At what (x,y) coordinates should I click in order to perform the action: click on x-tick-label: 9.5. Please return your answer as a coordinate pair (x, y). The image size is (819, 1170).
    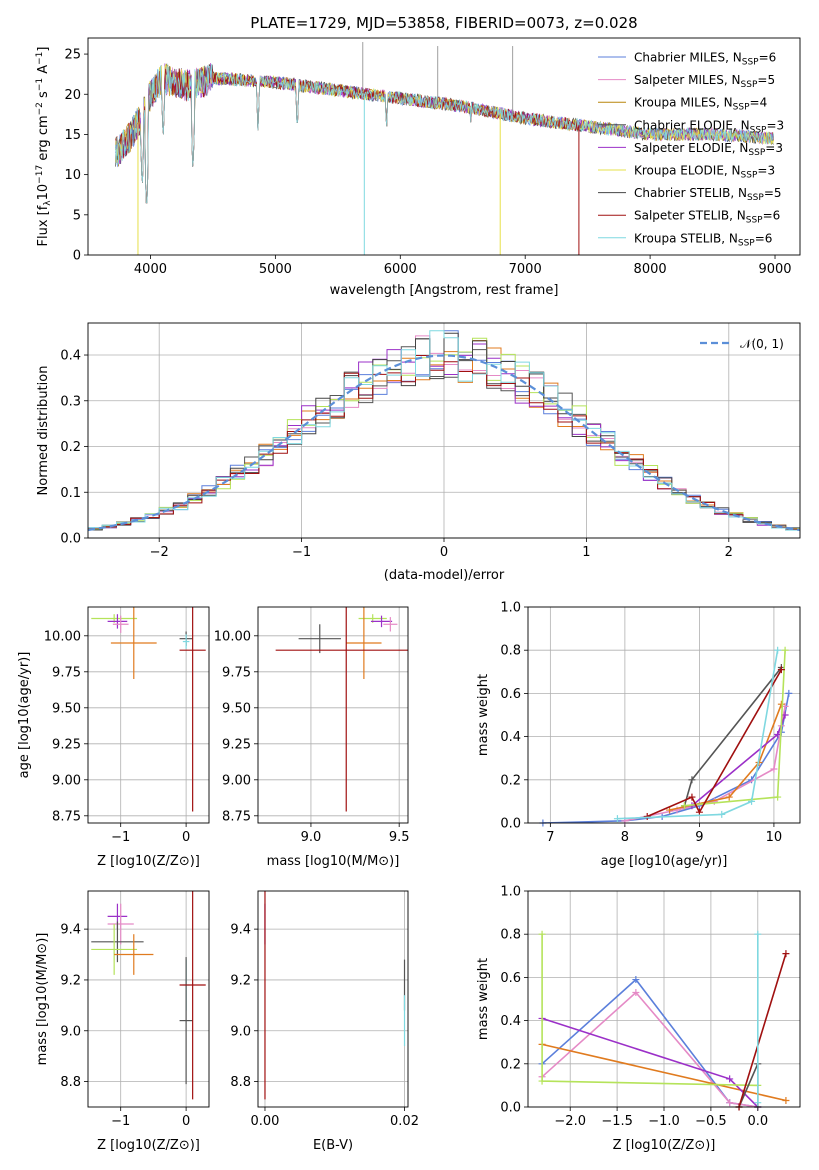
    Looking at the image, I should click on (399, 837).